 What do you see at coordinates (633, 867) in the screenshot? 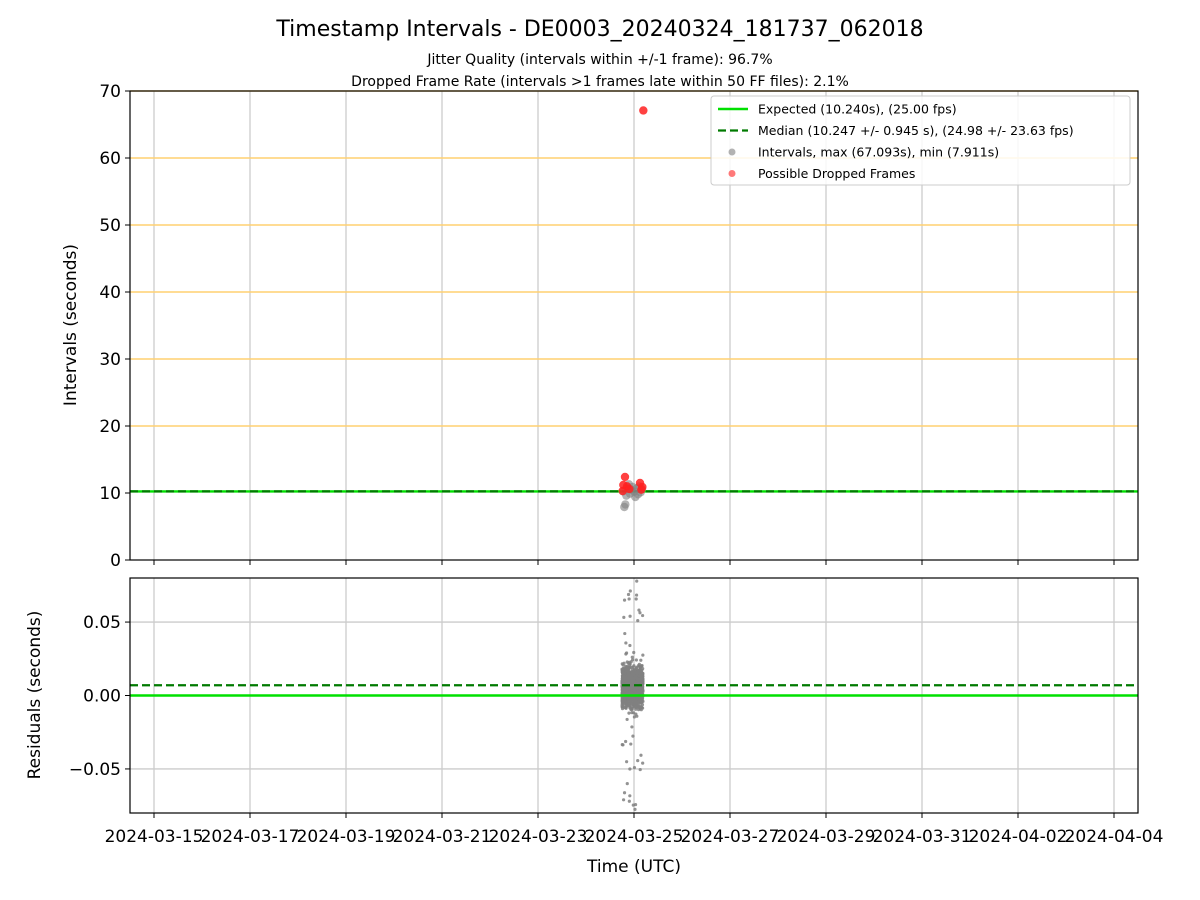
I see `x-axis-label: Time (UTC)` at bounding box center [633, 867].